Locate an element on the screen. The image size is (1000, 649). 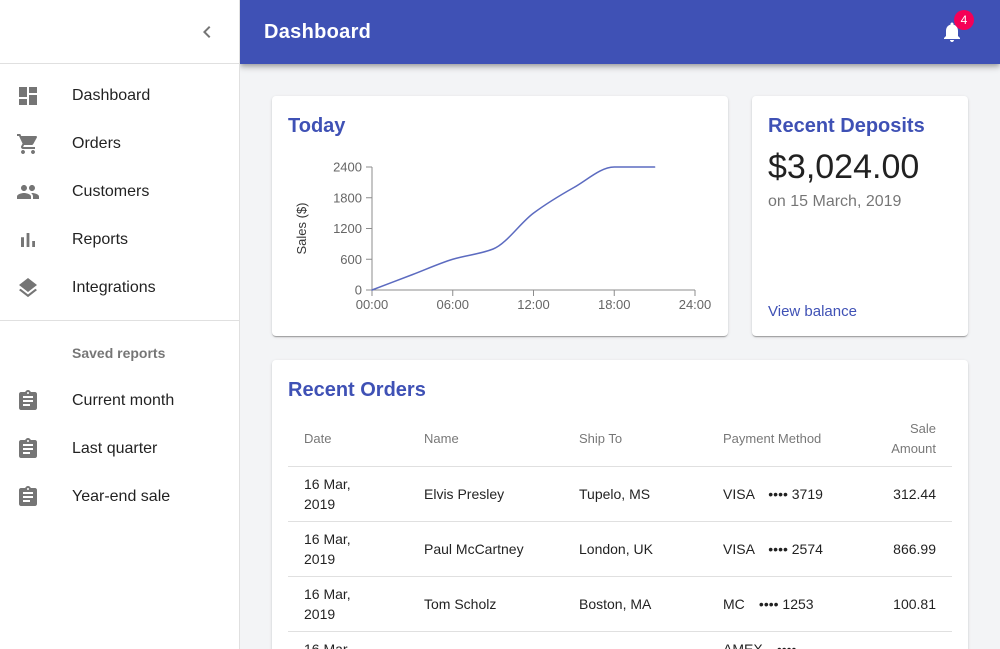
saved-report-current-month: Current month is located at coordinates (119, 401).